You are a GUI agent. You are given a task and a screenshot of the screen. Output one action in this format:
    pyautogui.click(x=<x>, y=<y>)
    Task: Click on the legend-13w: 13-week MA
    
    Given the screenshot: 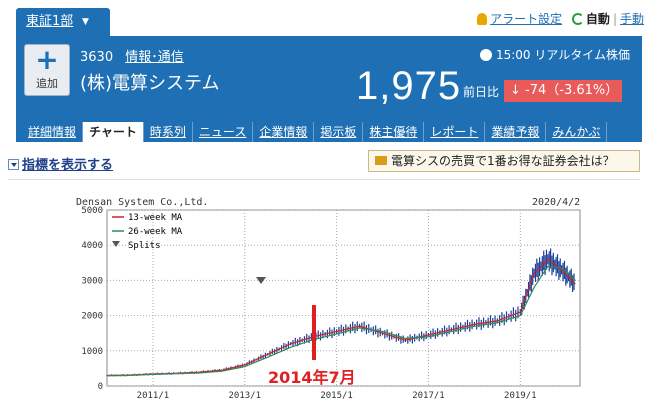 What is the action you would take?
    pyautogui.click(x=155, y=218)
    